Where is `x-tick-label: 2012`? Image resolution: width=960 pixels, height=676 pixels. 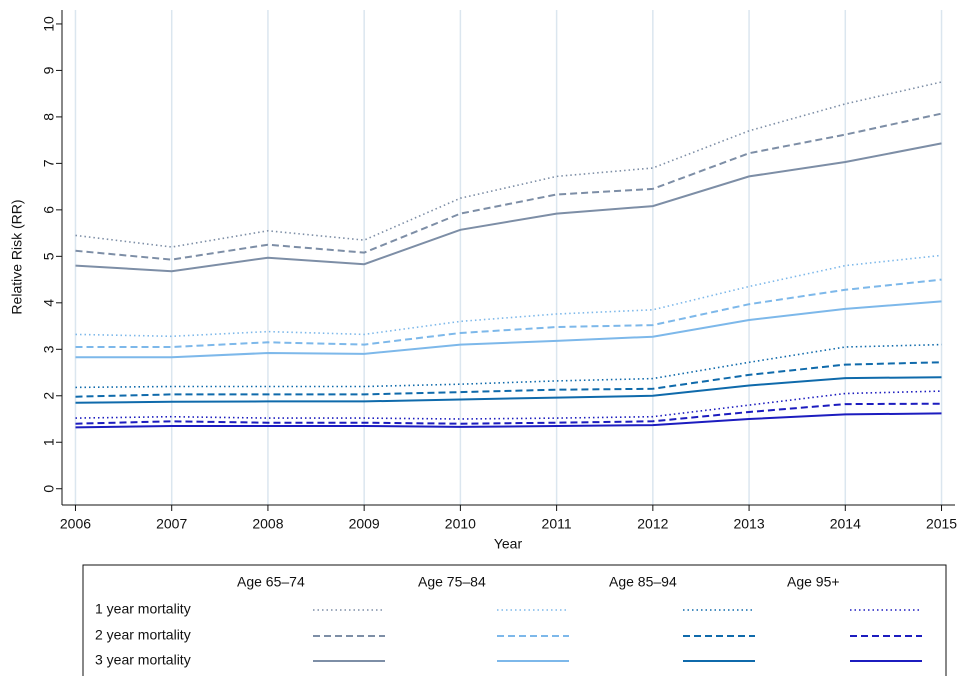
x-tick-label: 2012 is located at coordinates (652, 524).